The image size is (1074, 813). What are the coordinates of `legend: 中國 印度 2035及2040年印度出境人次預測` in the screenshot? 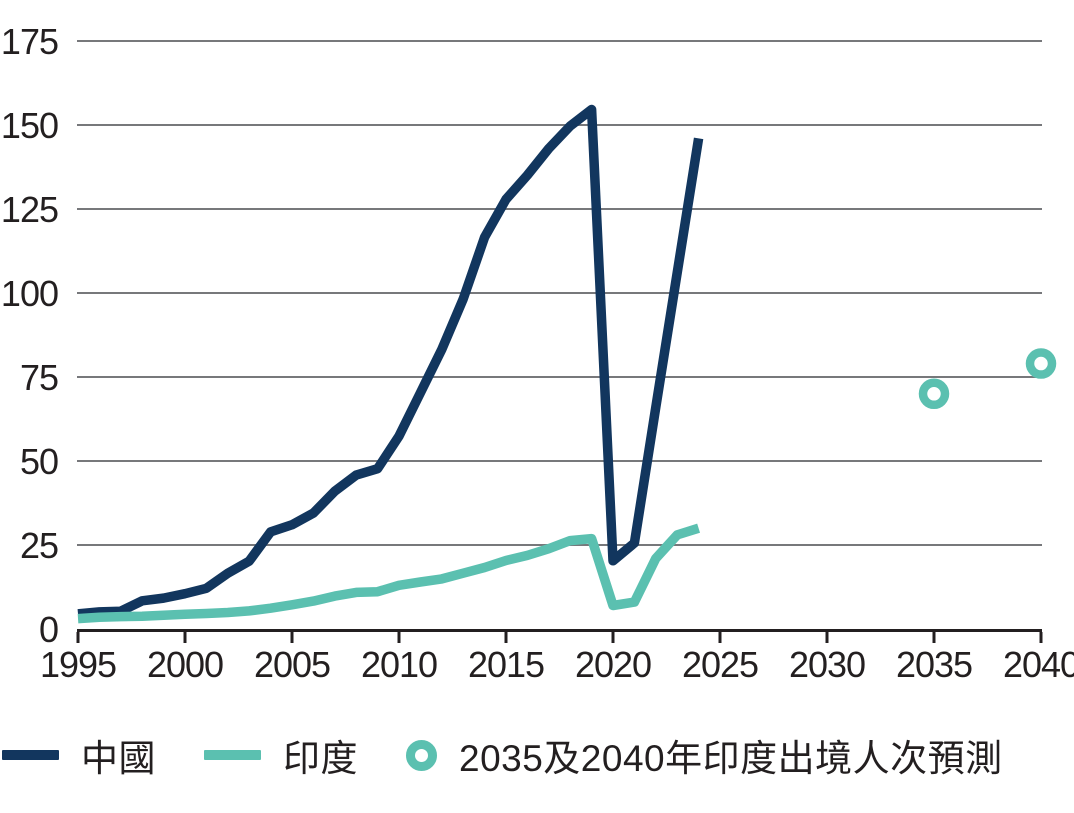 It's located at (502, 755).